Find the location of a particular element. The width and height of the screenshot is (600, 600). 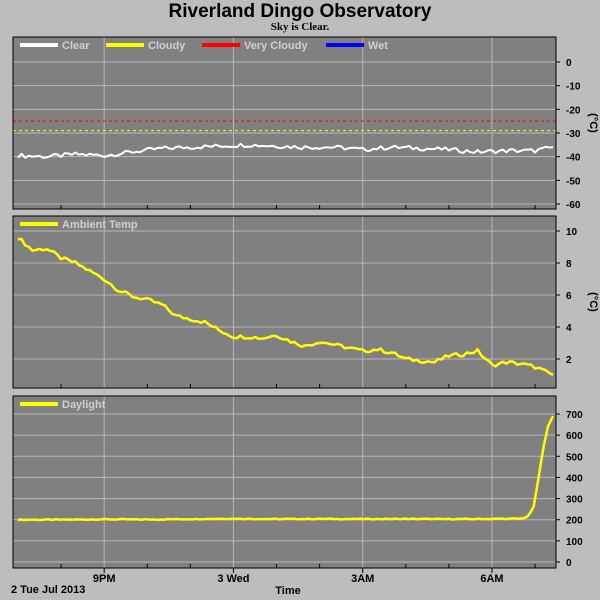

sky-status: Sky is Clear. is located at coordinates (300, 27).